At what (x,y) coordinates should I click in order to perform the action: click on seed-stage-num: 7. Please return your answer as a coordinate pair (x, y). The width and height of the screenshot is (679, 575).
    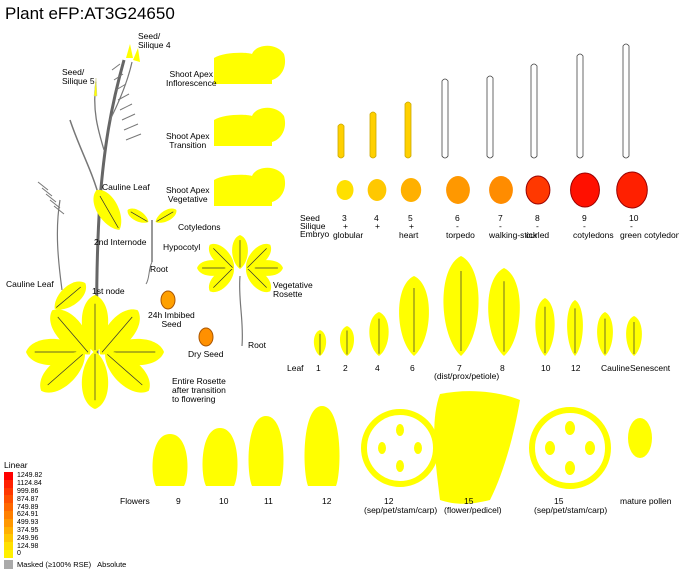
    Looking at the image, I should click on (500, 218).